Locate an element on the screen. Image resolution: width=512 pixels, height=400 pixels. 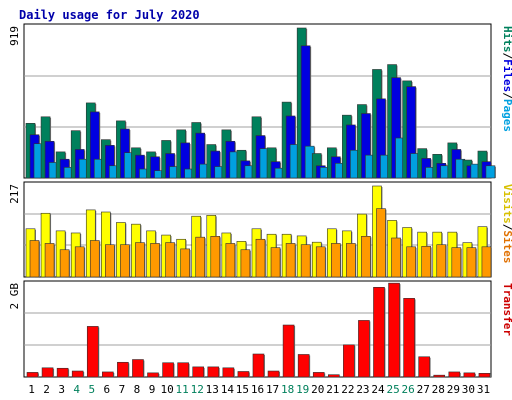
x-tick-label: 7 is located at coordinates (122, 389).